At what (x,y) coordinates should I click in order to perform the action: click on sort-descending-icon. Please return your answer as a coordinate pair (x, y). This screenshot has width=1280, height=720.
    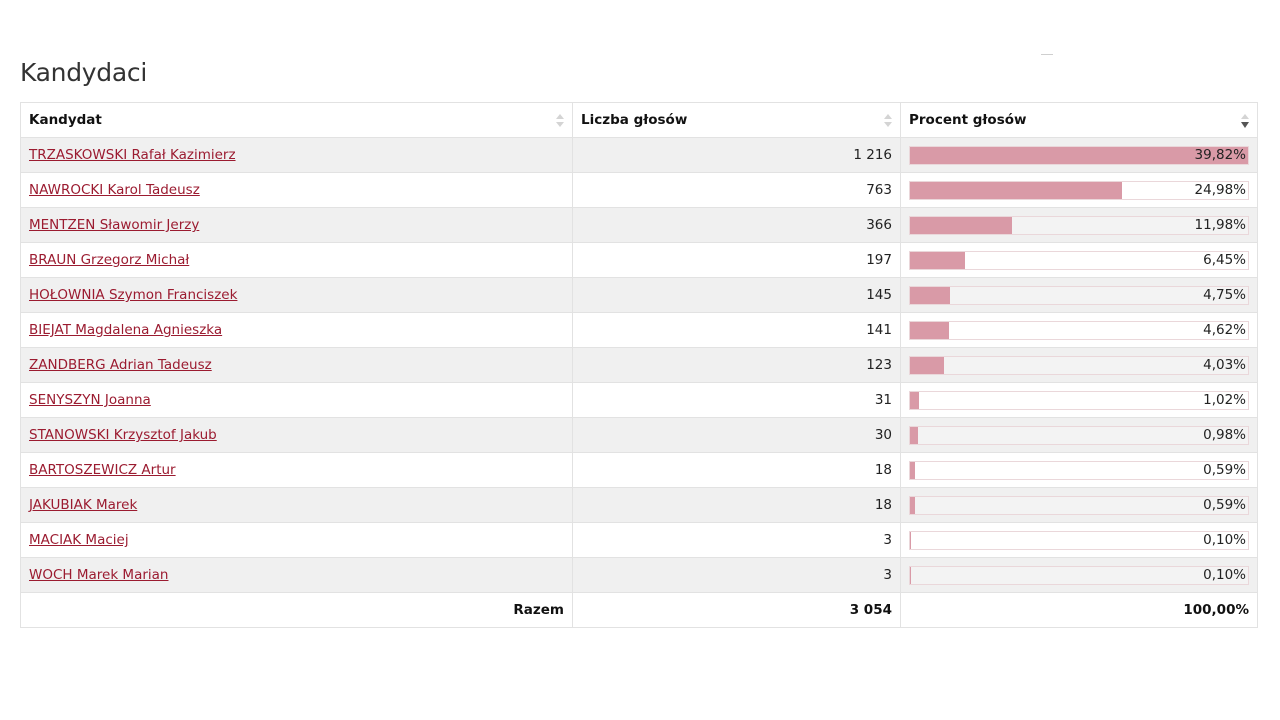
    Looking at the image, I should click on (1245, 121).